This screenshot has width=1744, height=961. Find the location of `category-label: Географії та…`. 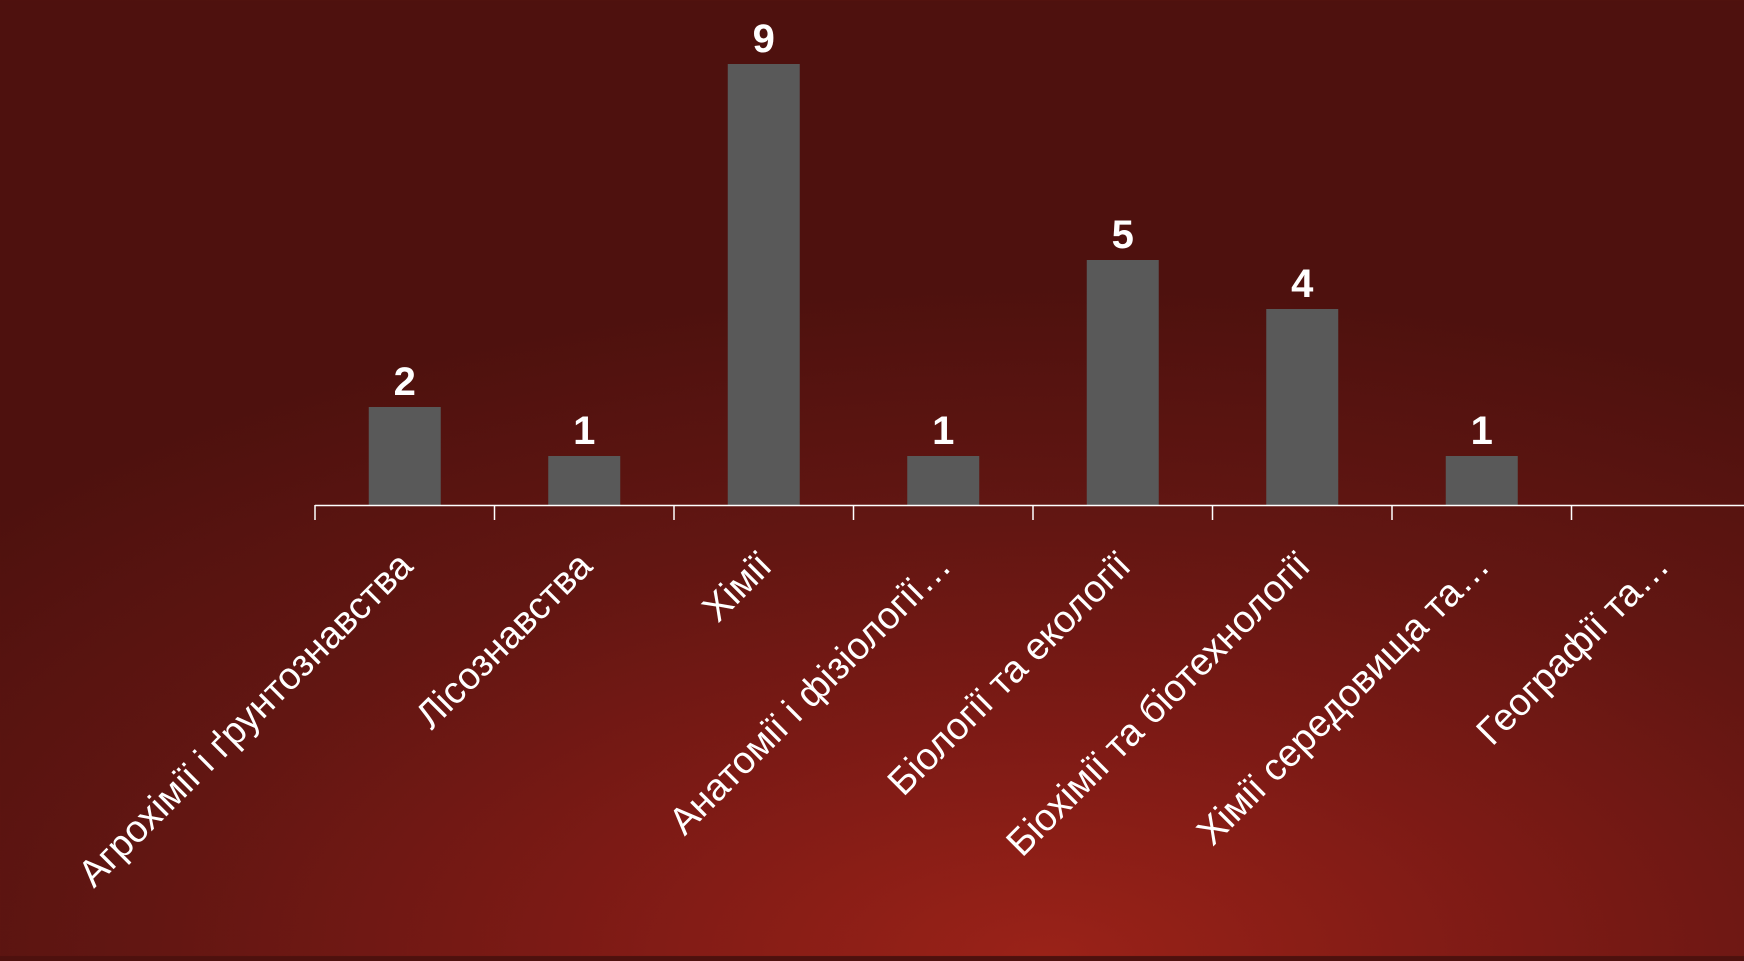

category-label: Географії та… is located at coordinates (1573, 649).